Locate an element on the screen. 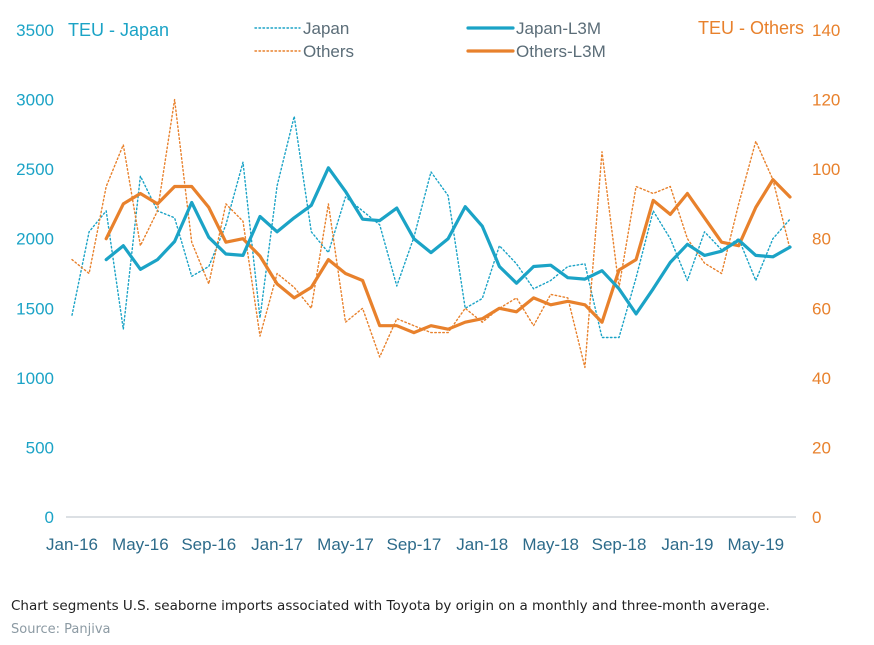 The width and height of the screenshot is (874, 645). chart-legend: Japan Others Japan-L3M Others-L3M is located at coordinates (430, 40).